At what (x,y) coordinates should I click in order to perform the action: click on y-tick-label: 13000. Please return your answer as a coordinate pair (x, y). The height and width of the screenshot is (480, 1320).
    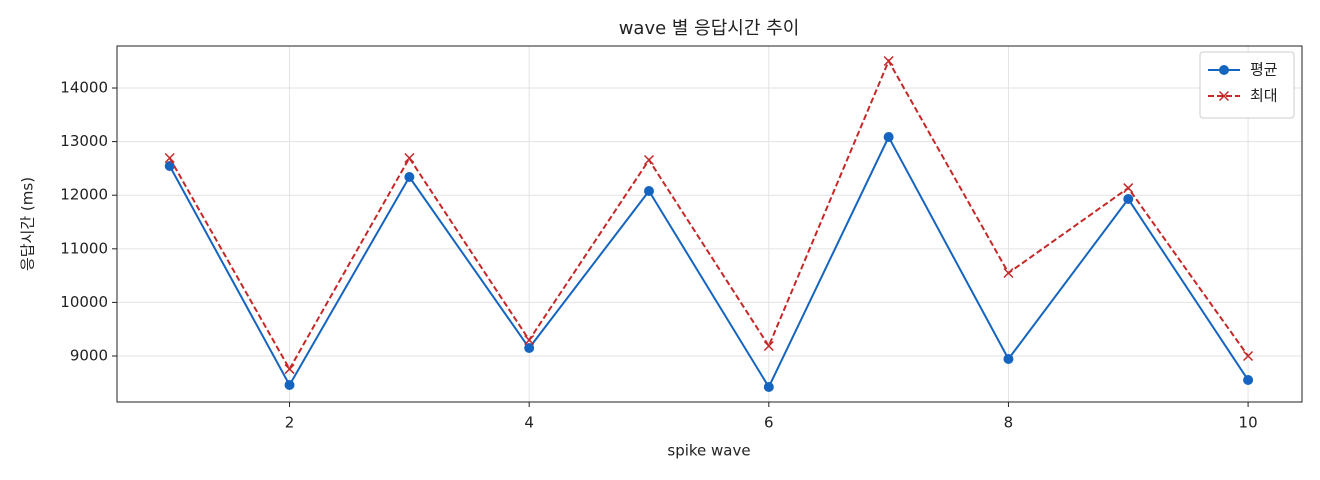
    Looking at the image, I should click on (84, 141).